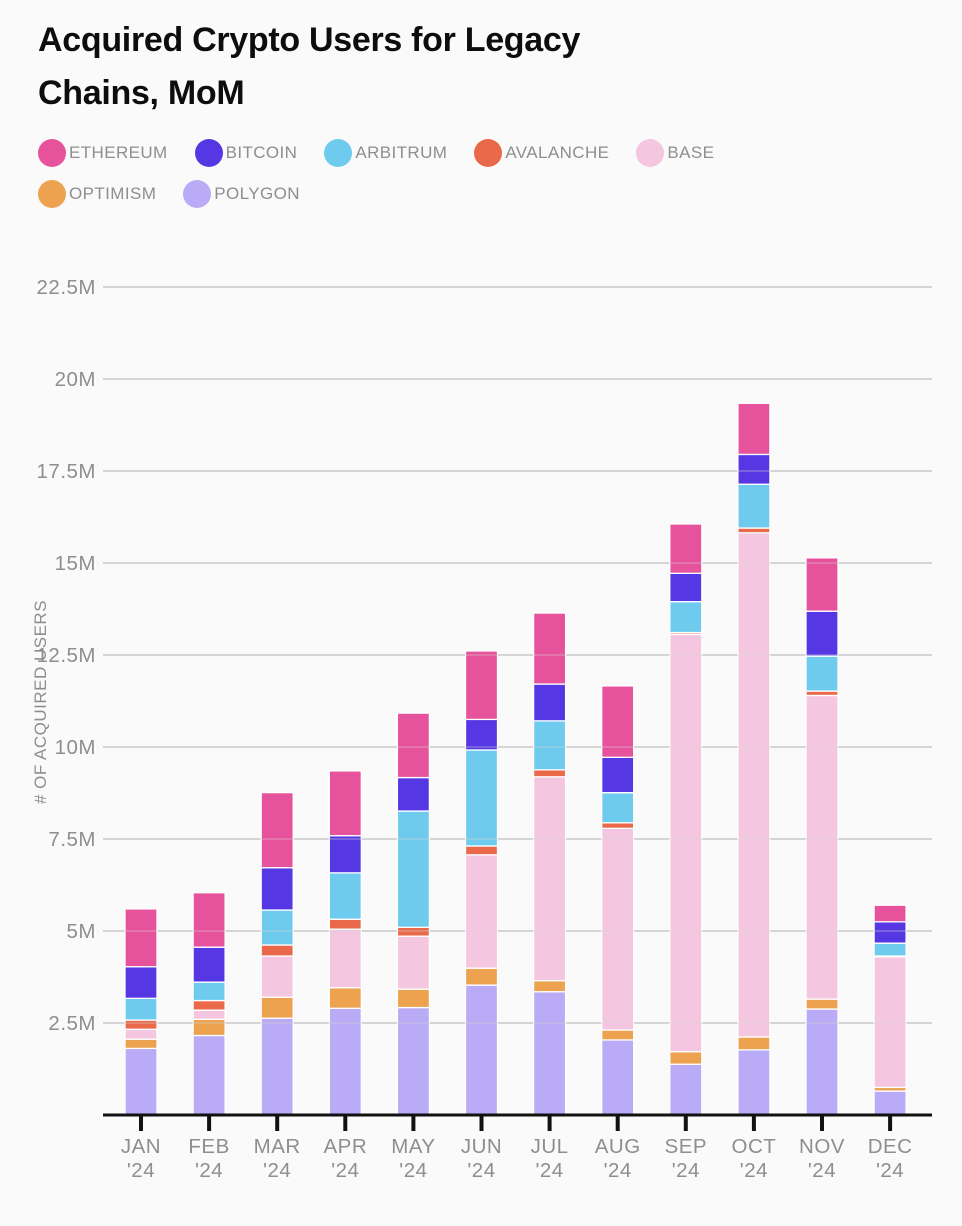 The width and height of the screenshot is (962, 1226). Describe the element at coordinates (261, 152) in the screenshot. I see `legend-label: BITCOIN` at that location.